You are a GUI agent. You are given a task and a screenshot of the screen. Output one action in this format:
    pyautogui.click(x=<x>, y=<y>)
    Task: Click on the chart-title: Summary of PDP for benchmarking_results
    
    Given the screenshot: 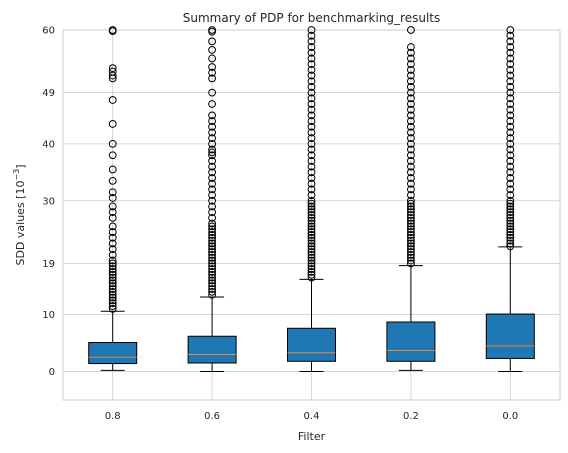 What is the action you would take?
    pyautogui.click(x=312, y=18)
    